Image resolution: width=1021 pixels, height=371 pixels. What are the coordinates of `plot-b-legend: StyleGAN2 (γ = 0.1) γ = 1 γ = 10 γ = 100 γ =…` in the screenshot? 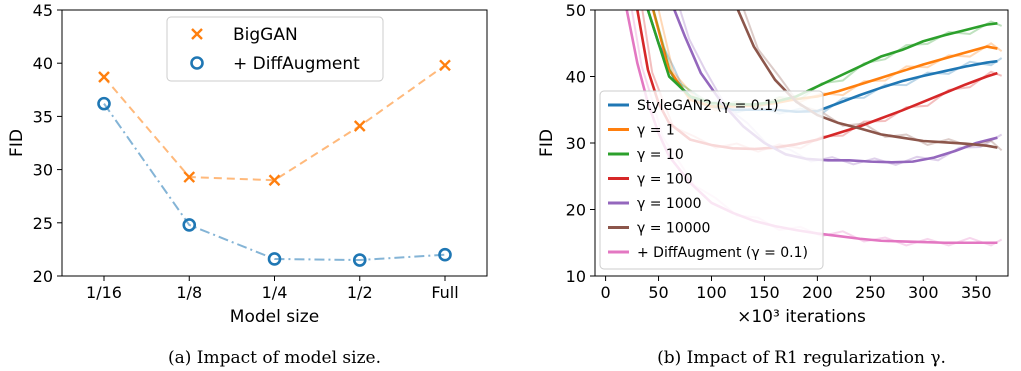 It's located at (711, 180).